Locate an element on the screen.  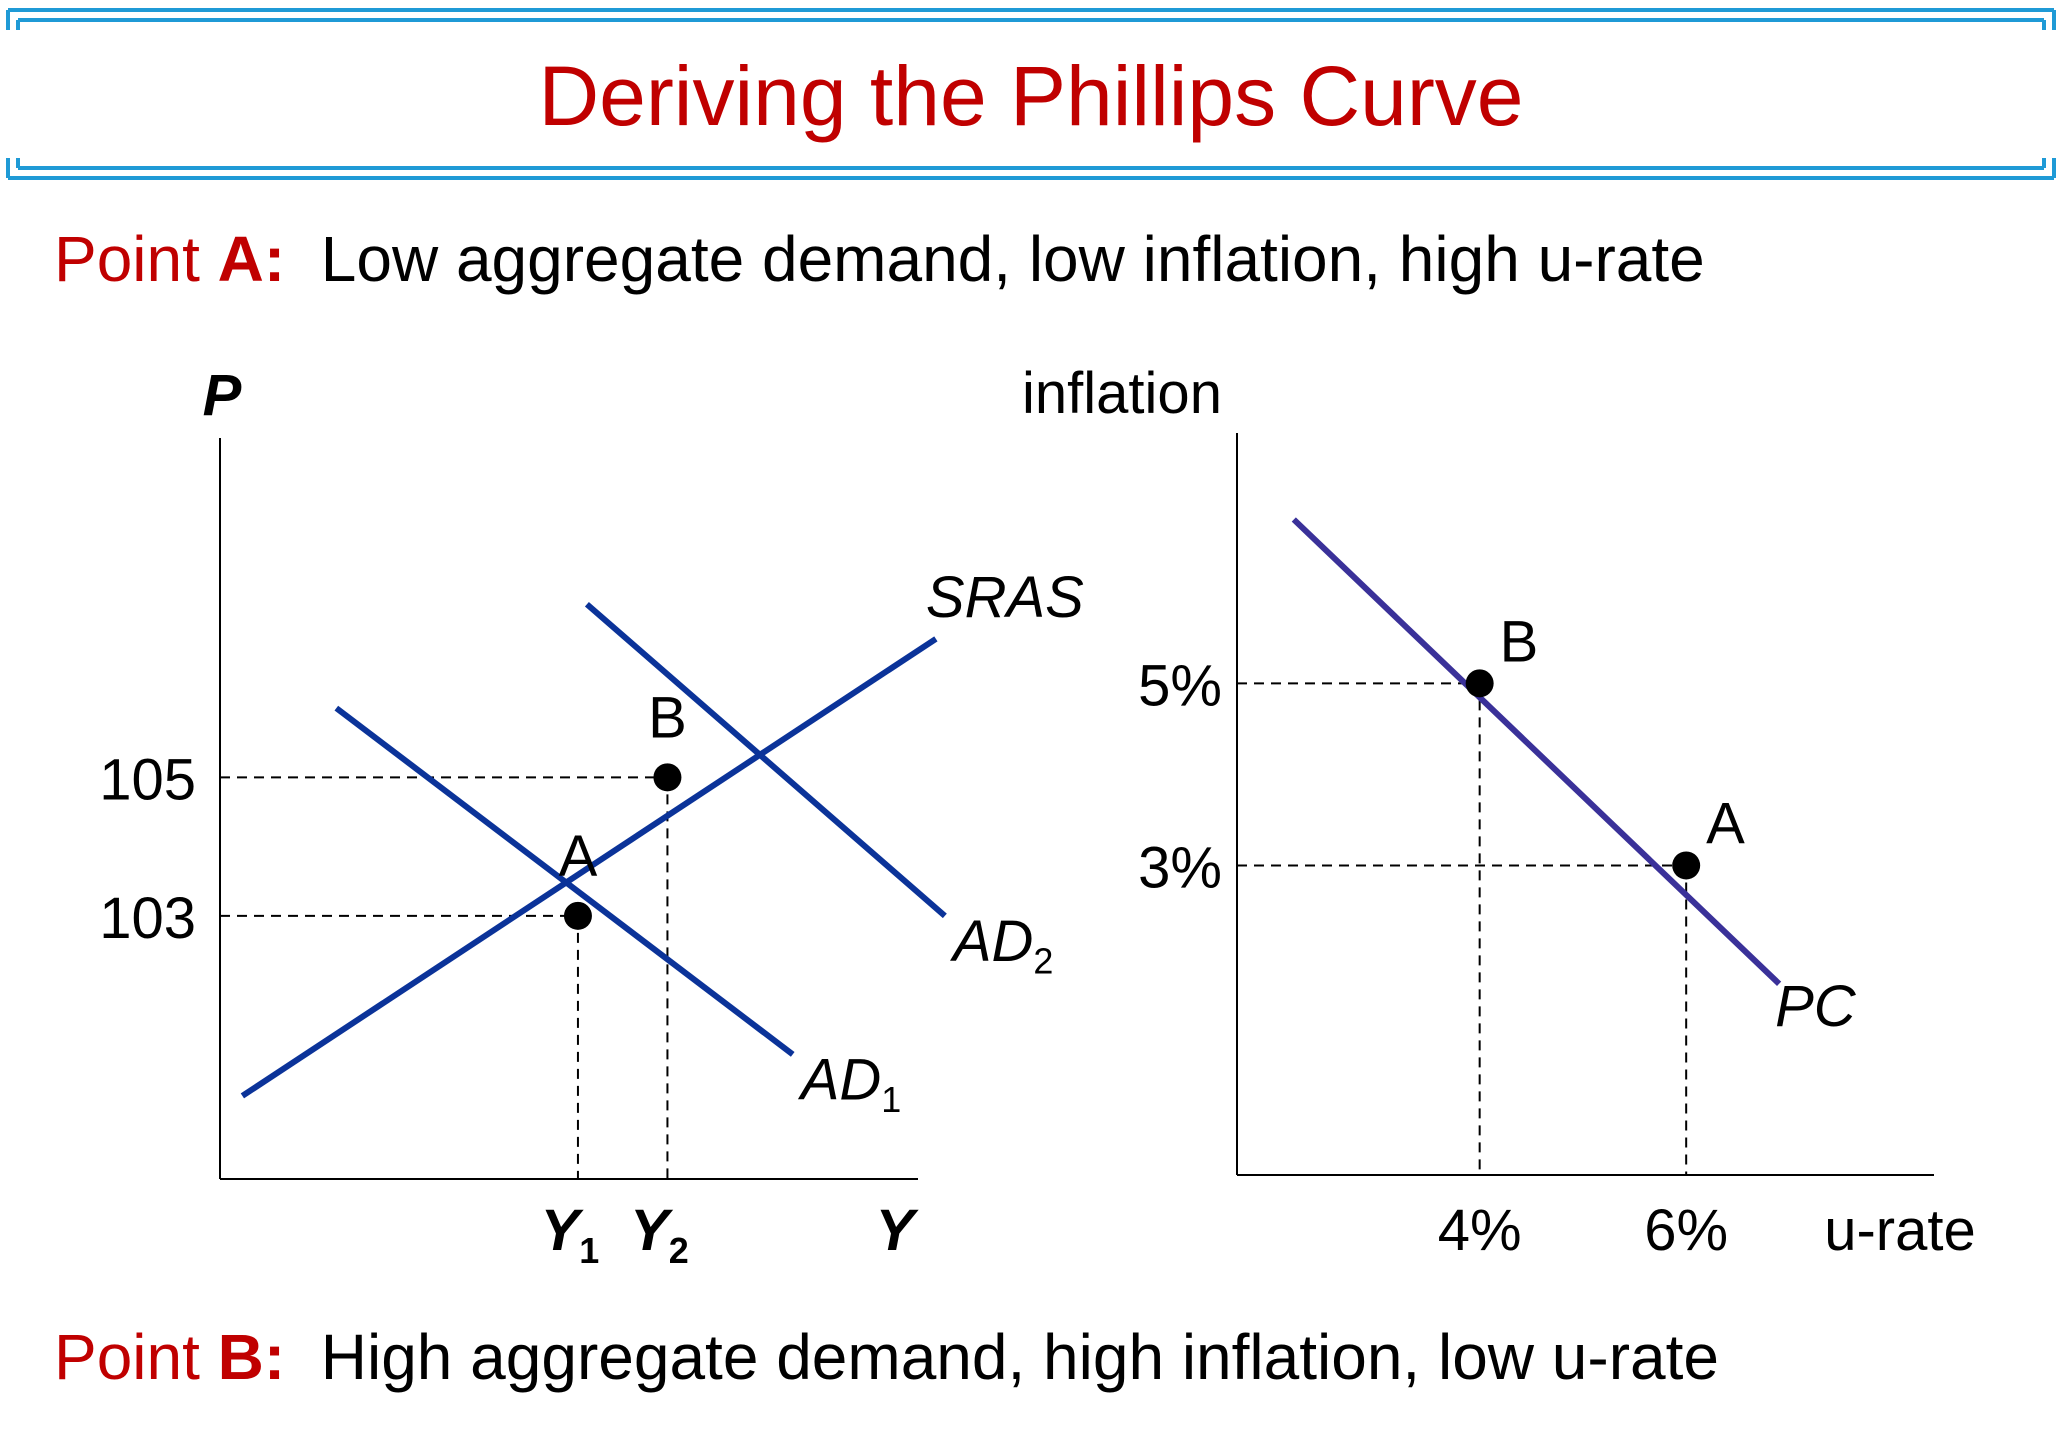
title-frame is located at coordinates (1031, 94).